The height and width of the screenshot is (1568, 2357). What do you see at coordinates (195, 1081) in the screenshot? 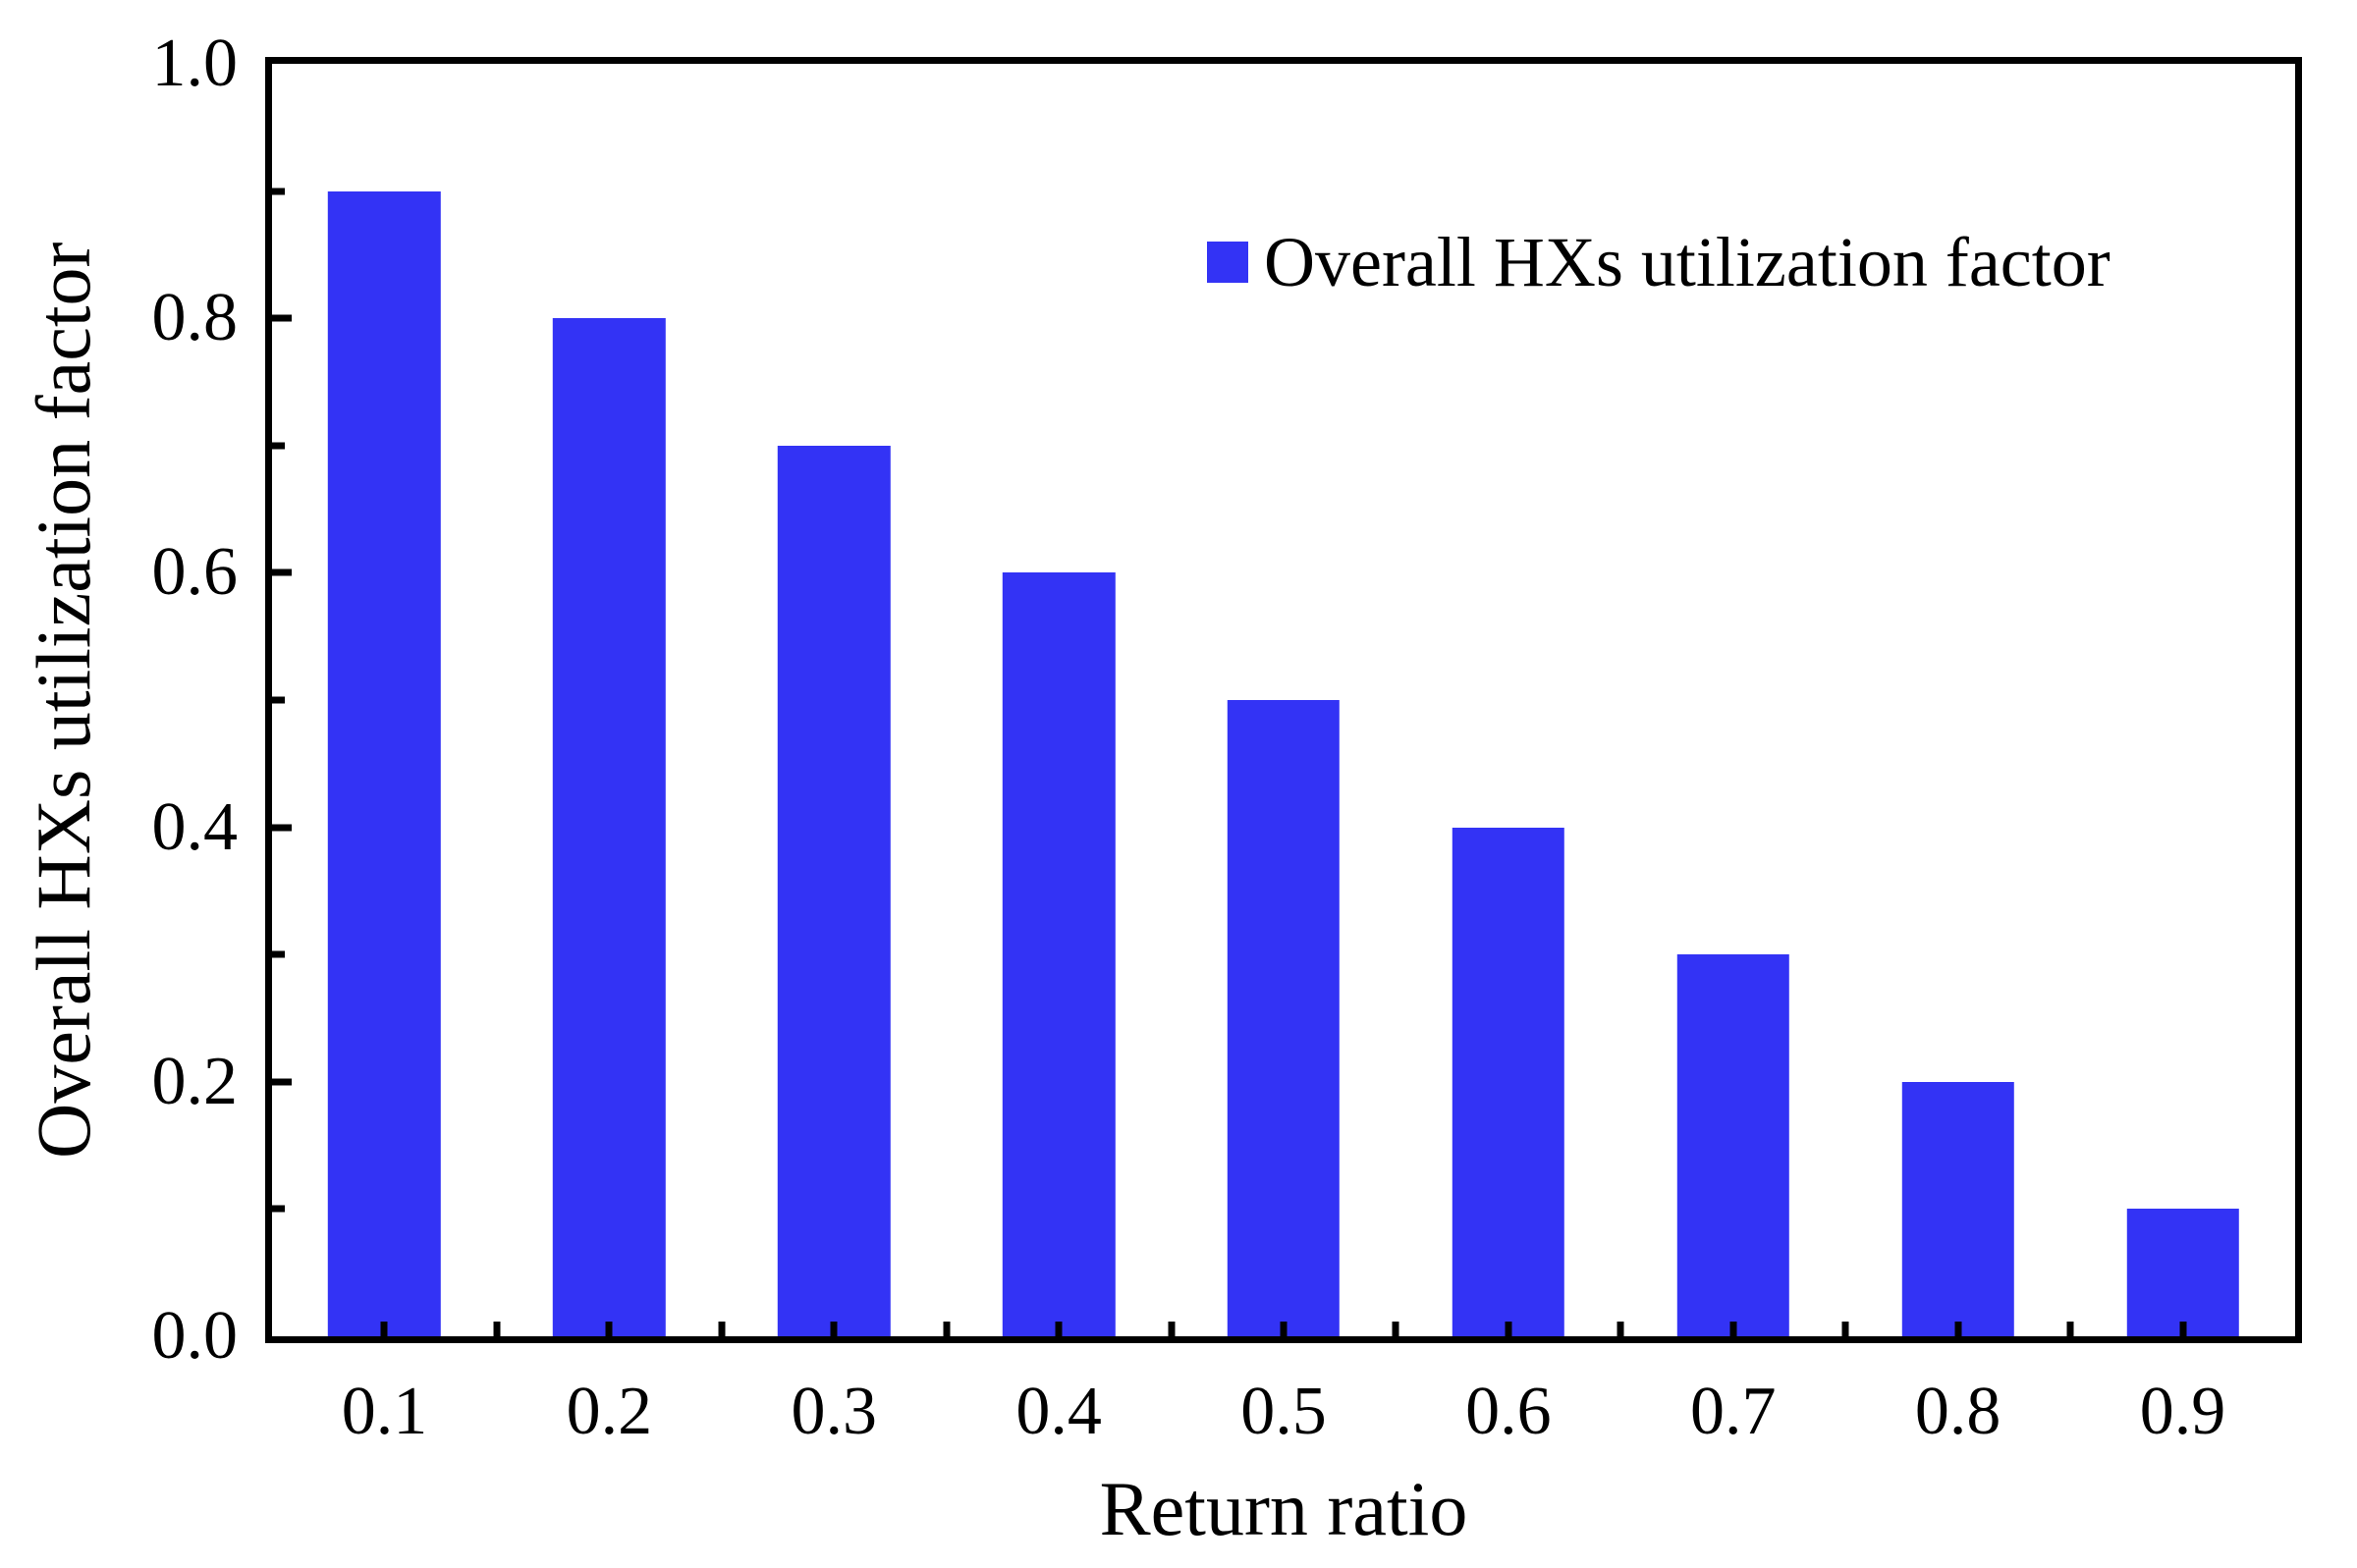
I see `y-tick-label: 0.2` at bounding box center [195, 1081].